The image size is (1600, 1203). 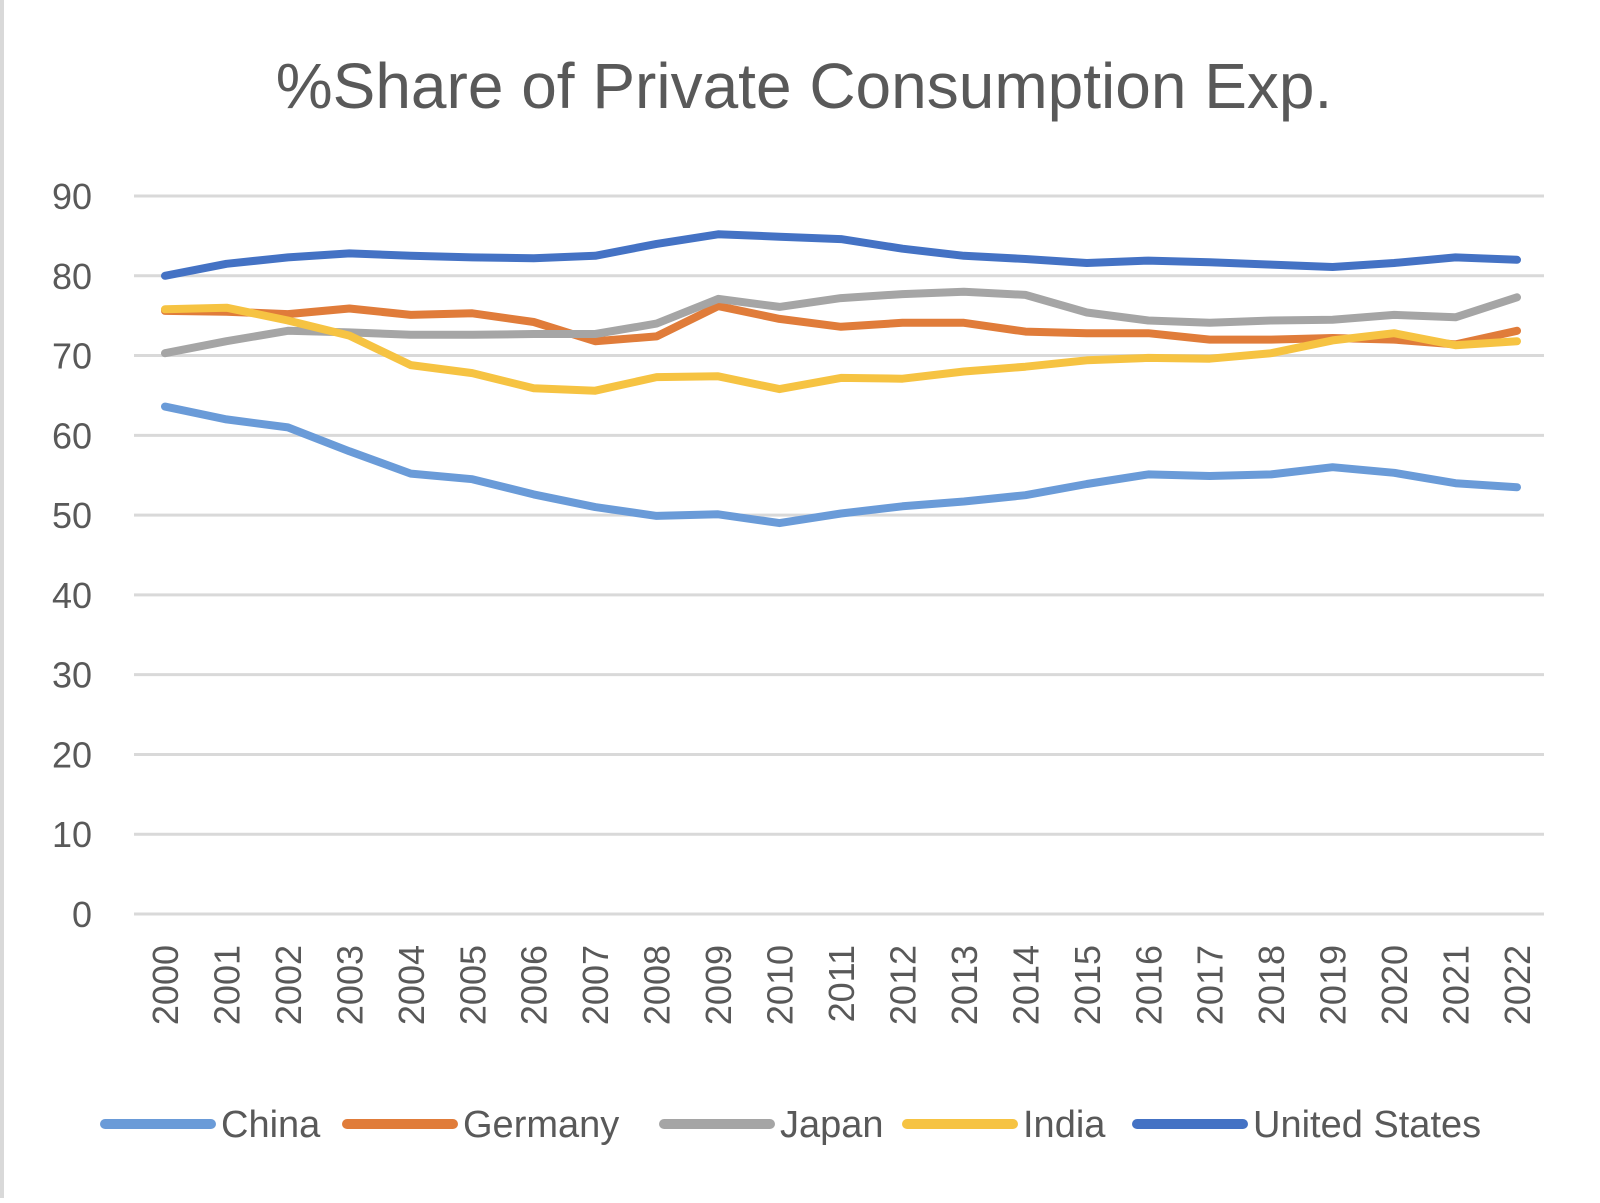 I want to click on x-tick-label: 2019, so click(x=1333, y=985).